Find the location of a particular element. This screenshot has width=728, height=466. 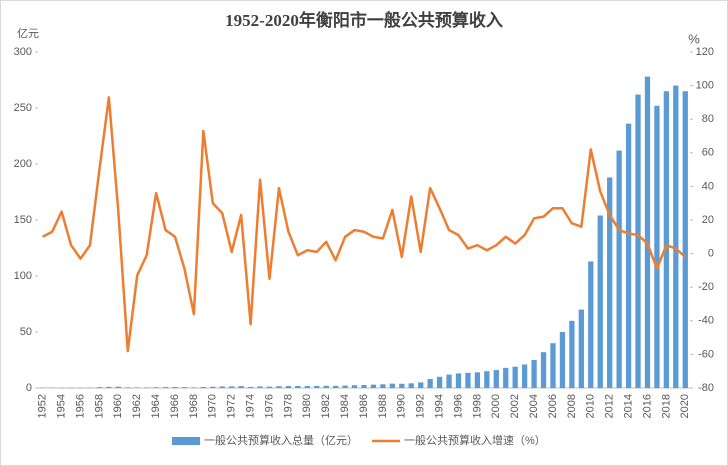

y2-tick-label: 100 is located at coordinates (705, 86).